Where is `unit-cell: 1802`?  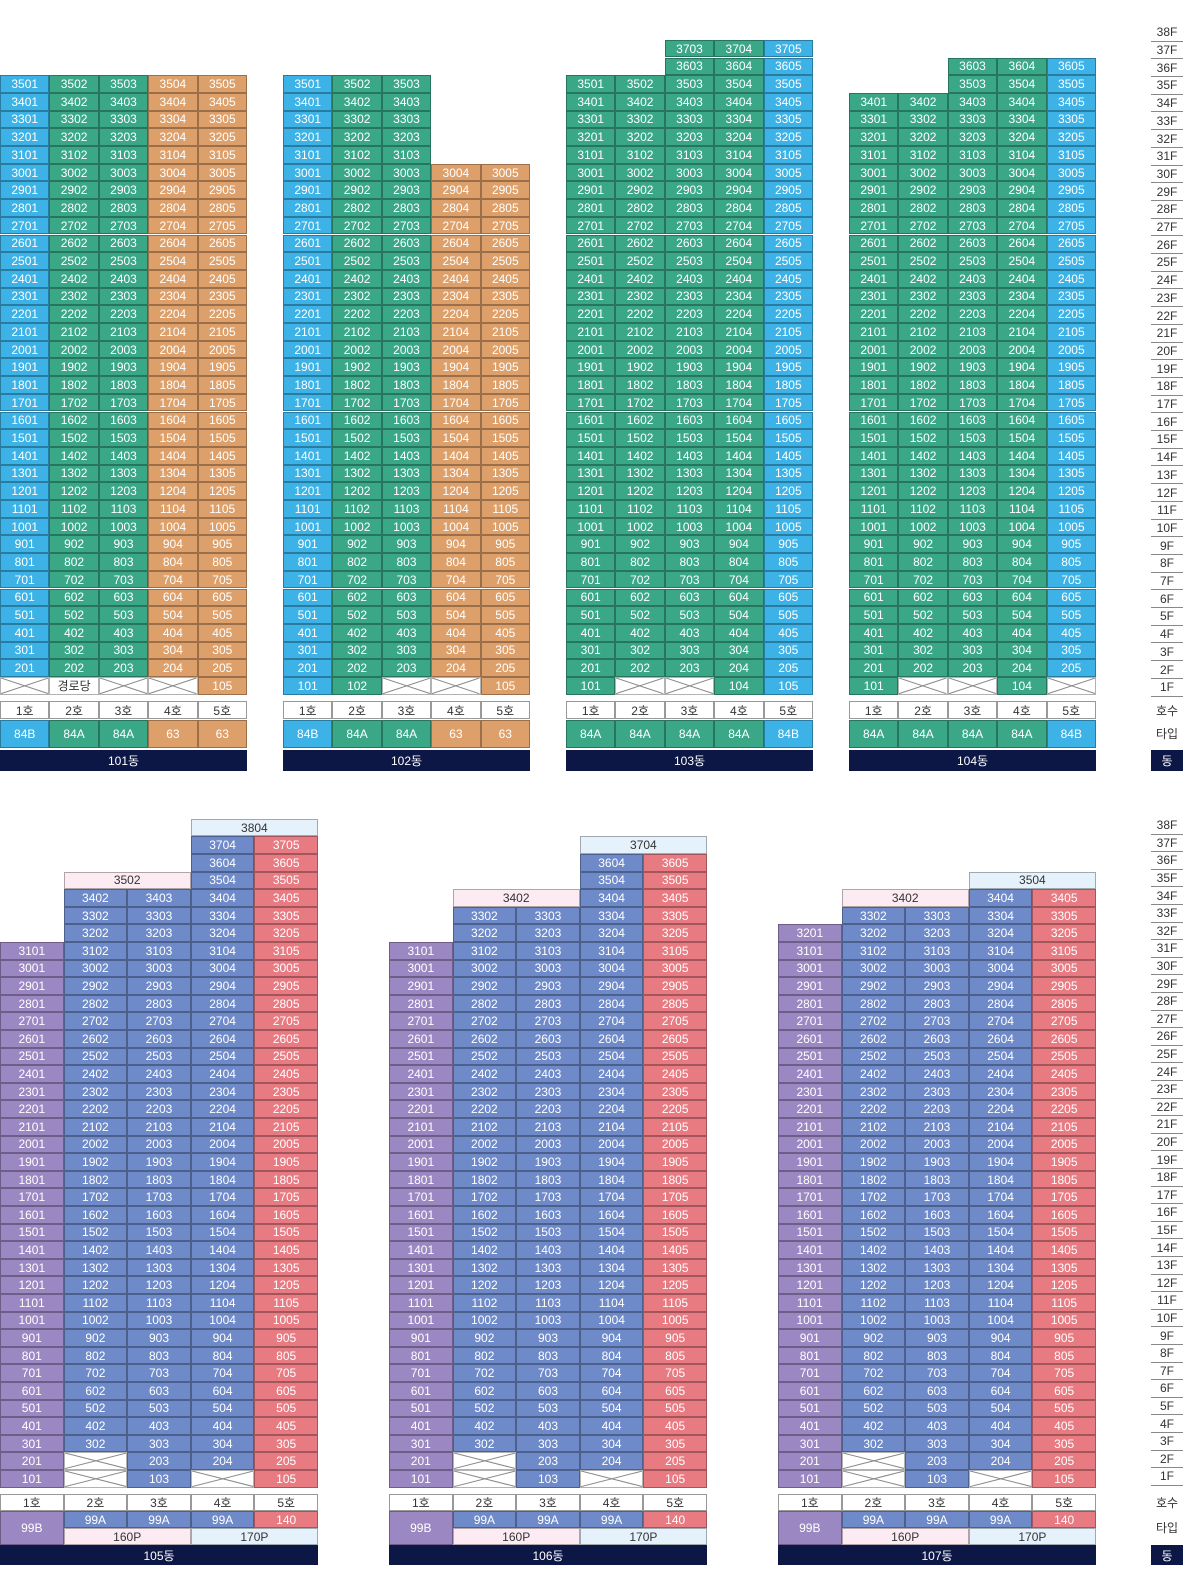
unit-cell: 1802 is located at coordinates (923, 385).